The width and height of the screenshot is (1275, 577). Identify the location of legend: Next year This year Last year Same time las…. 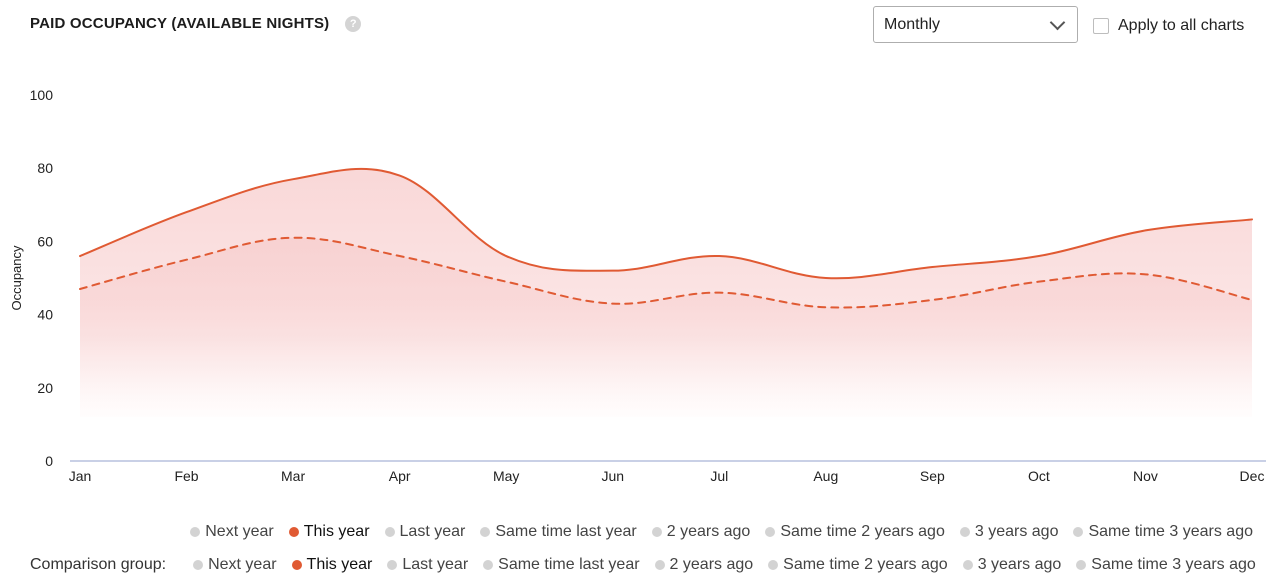
(721, 532).